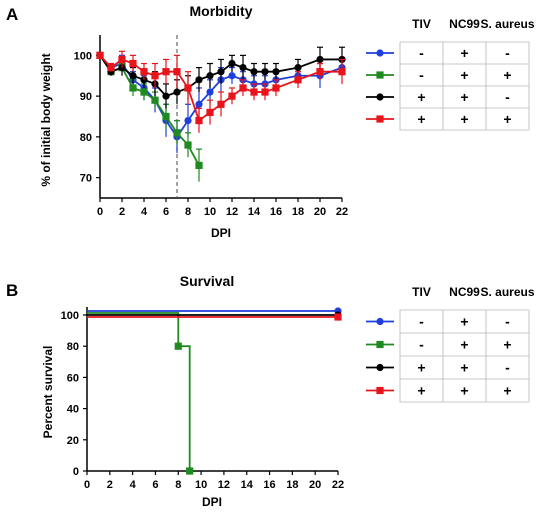 The width and height of the screenshot is (550, 514). I want to click on y-tick-label-a: 100, so click(83, 56).